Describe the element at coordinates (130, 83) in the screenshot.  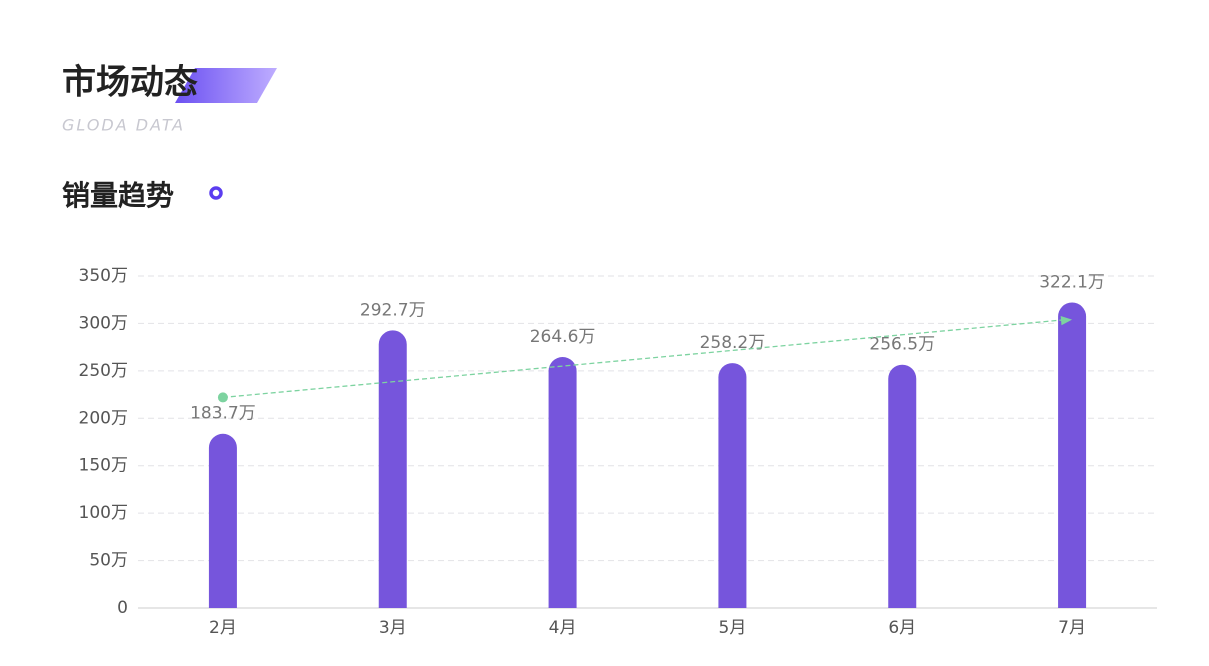
I see `page-title: 市场动态` at that location.